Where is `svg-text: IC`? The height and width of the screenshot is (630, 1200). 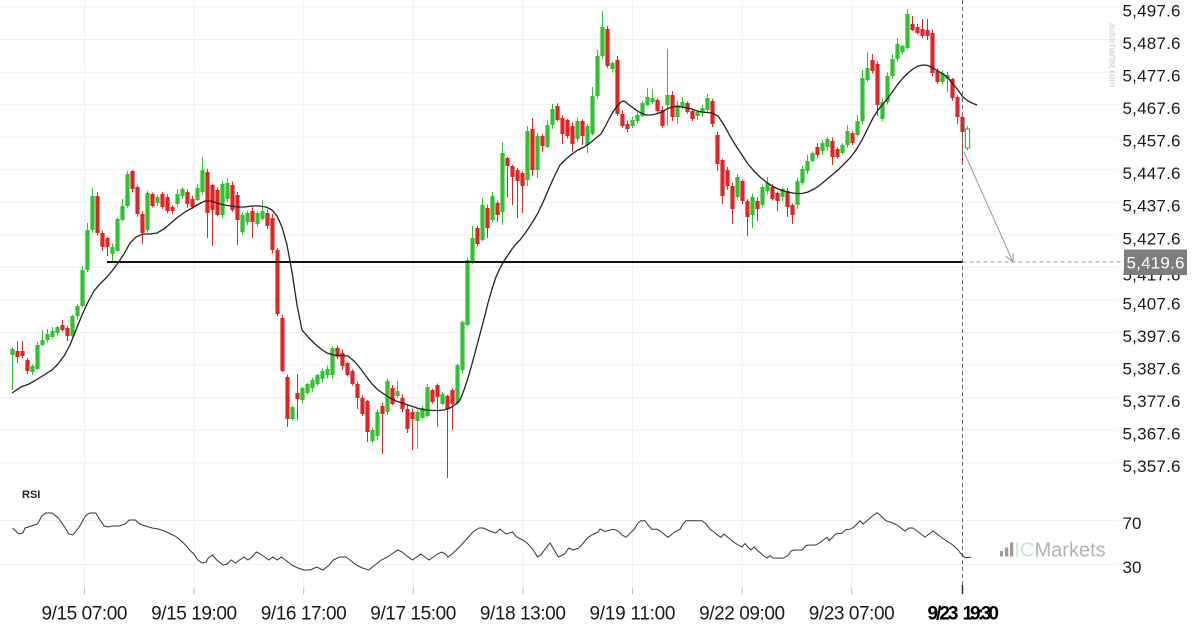 svg-text: IC is located at coordinates (1025, 551).